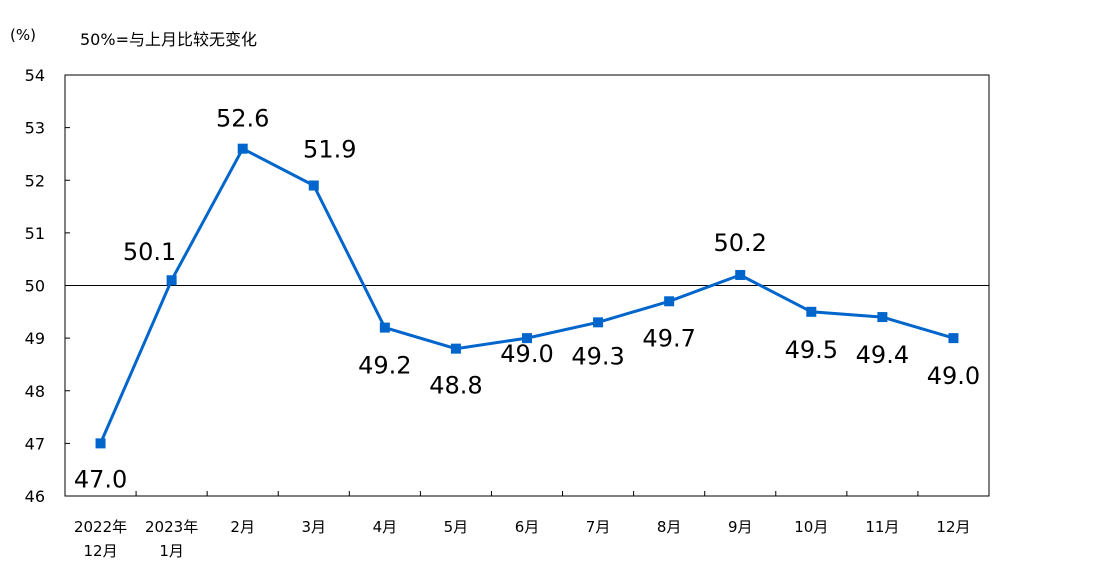  What do you see at coordinates (385, 527) in the screenshot?
I see `x-tick-label: 4月` at bounding box center [385, 527].